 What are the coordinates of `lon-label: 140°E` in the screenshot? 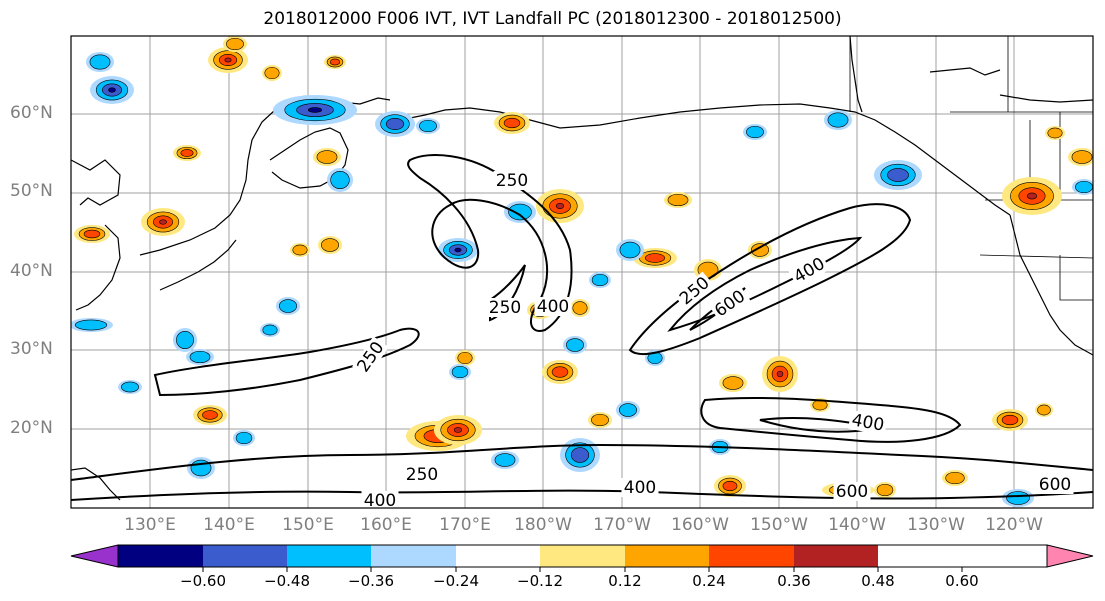 It's located at (229, 525).